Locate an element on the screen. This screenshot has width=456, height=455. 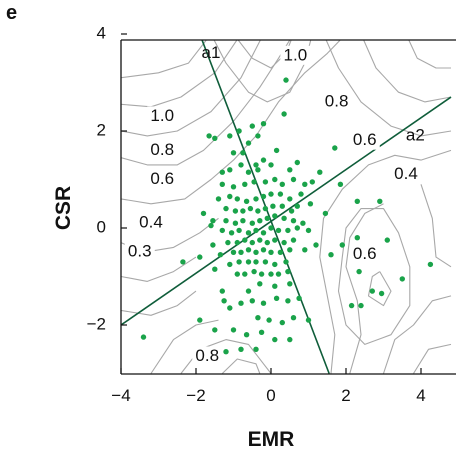
y-tick-label: −2 is located at coordinates (96, 323).